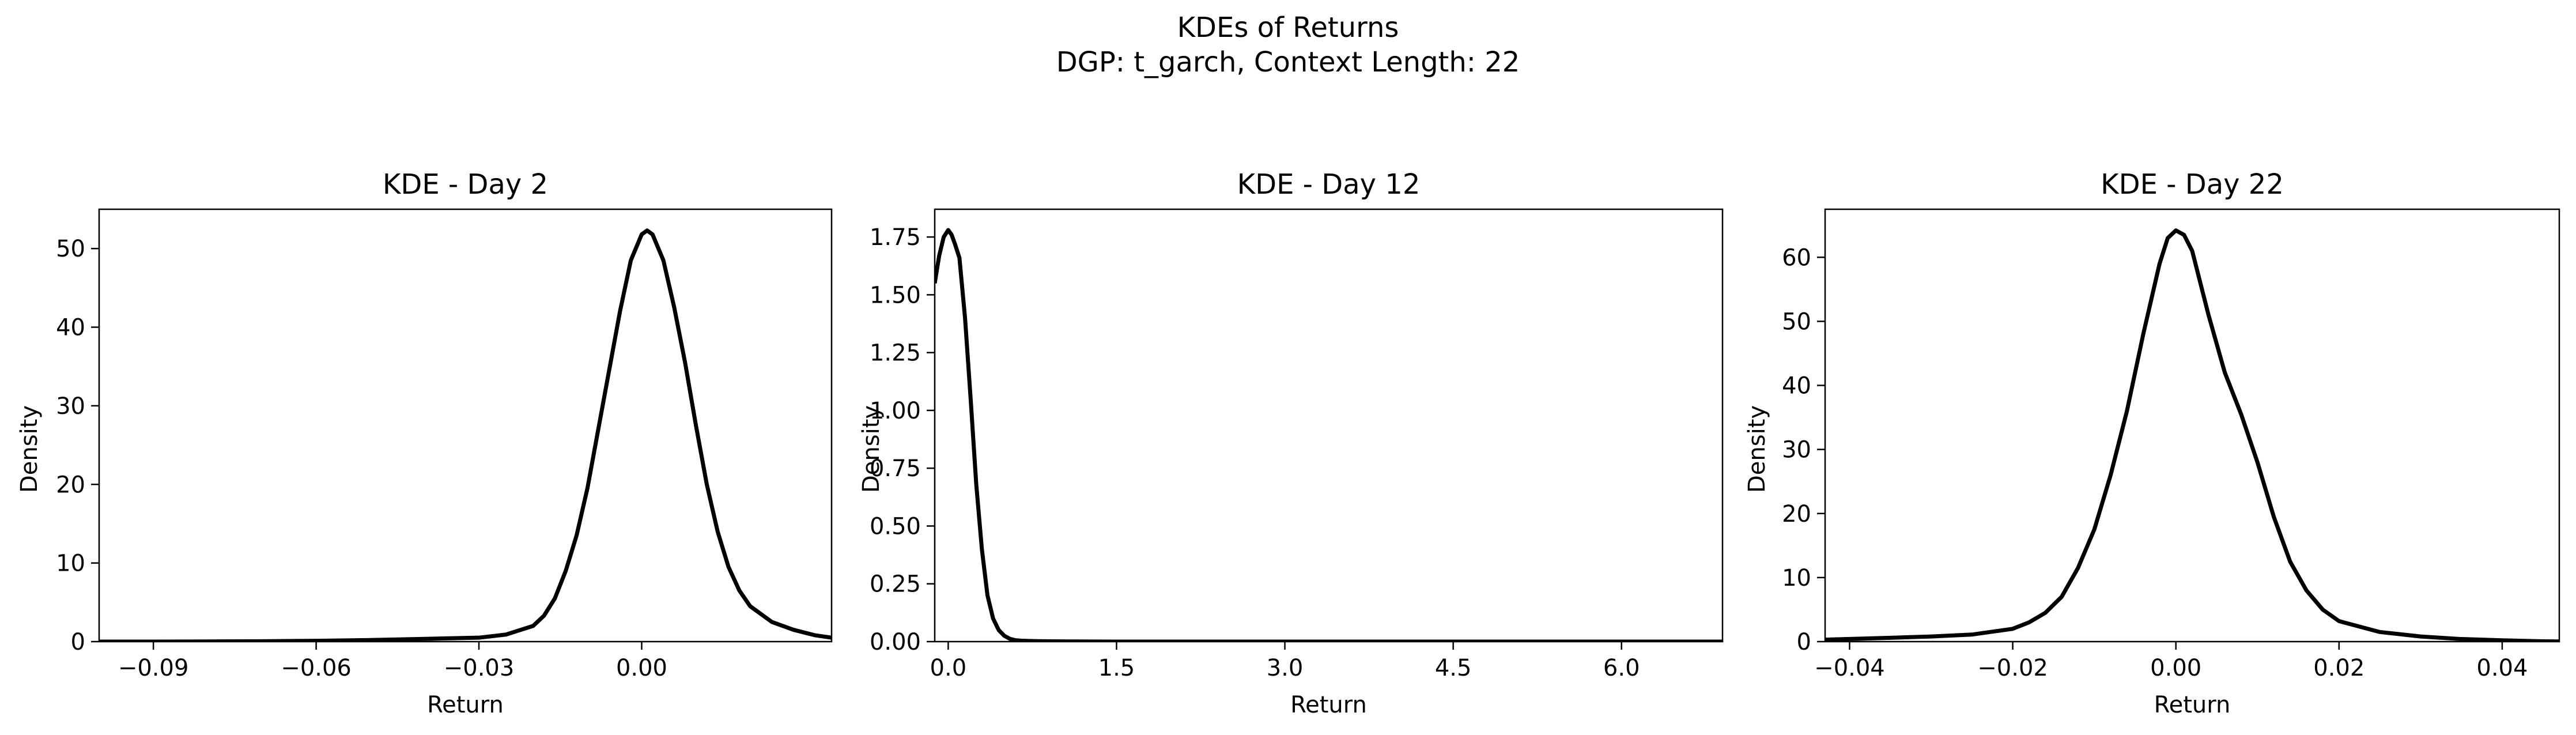 The height and width of the screenshot is (735, 2576). What do you see at coordinates (465, 184) in the screenshot?
I see `subplot-title: KDE - Day 2` at bounding box center [465, 184].